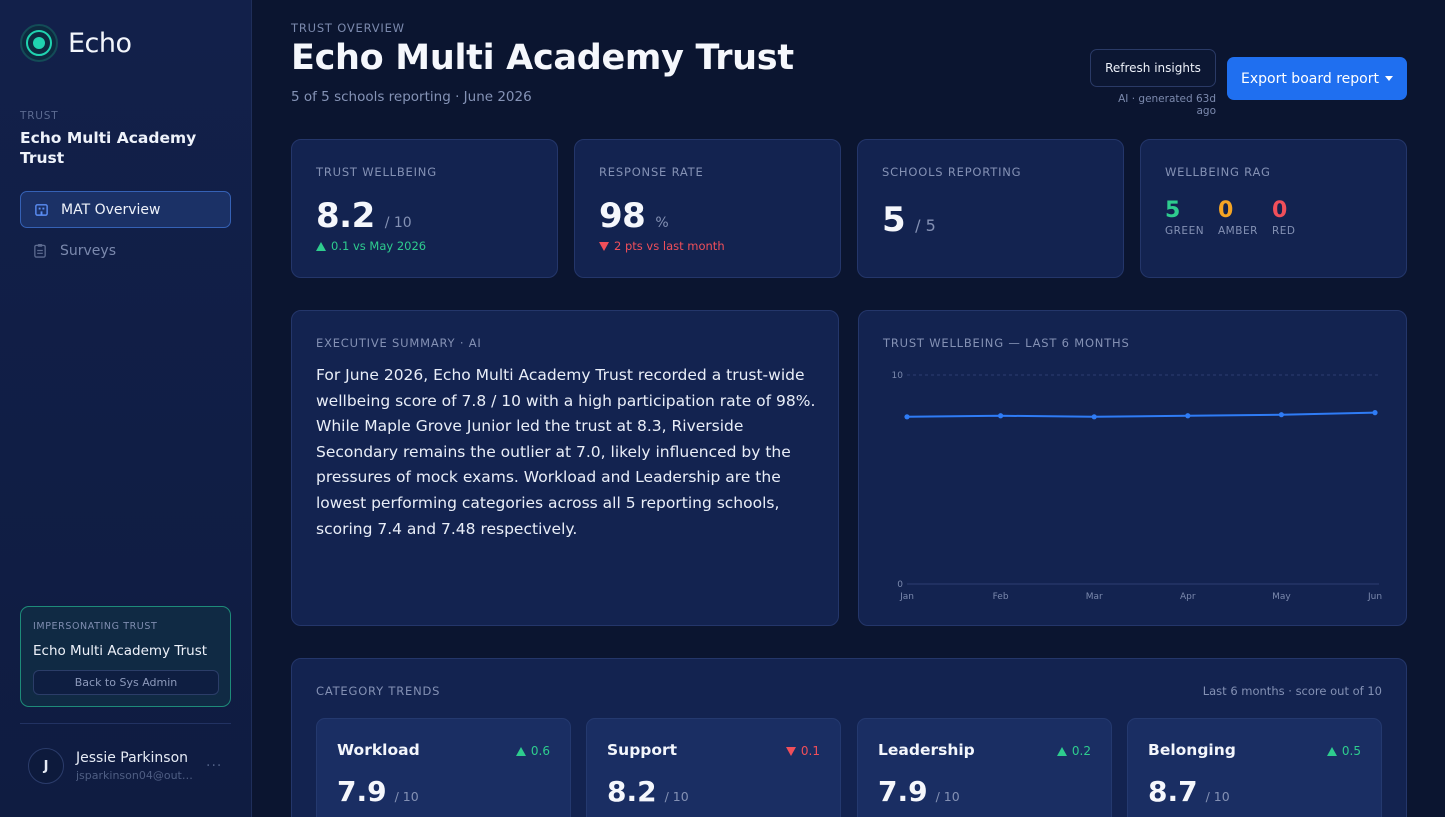 The image size is (1445, 817). I want to click on trend-delta: 0.6, so click(532, 751).